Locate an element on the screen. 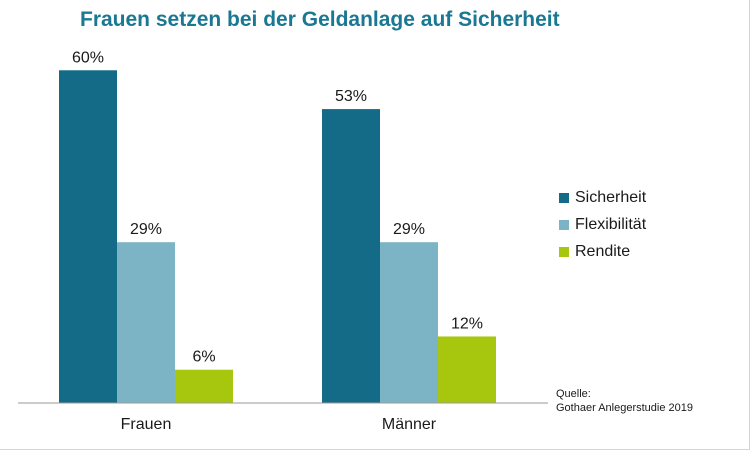 This screenshot has width=750, height=450. data-label-maenner-flexibilitaet: 29% is located at coordinates (409, 229).